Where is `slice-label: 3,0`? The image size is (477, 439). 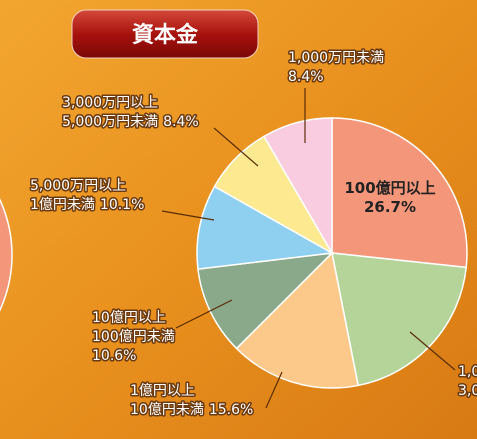 slice-label: 3,0 is located at coordinates (467, 391).